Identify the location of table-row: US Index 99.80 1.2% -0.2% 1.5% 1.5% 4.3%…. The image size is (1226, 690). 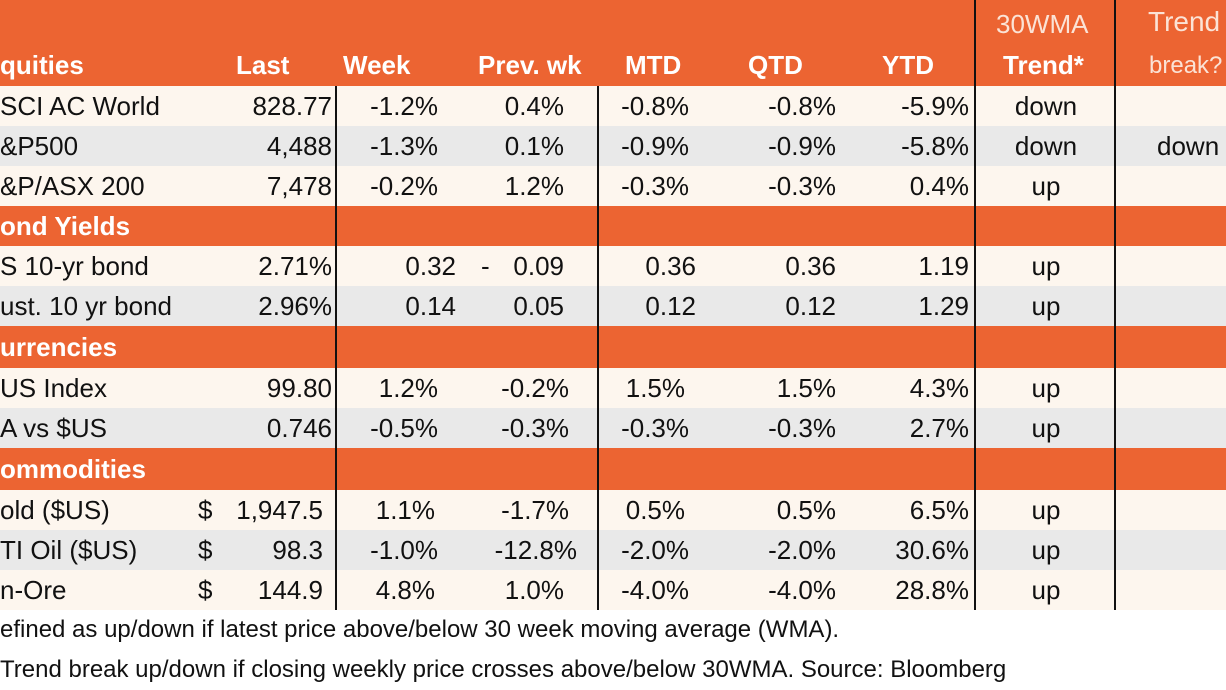
(613, 388).